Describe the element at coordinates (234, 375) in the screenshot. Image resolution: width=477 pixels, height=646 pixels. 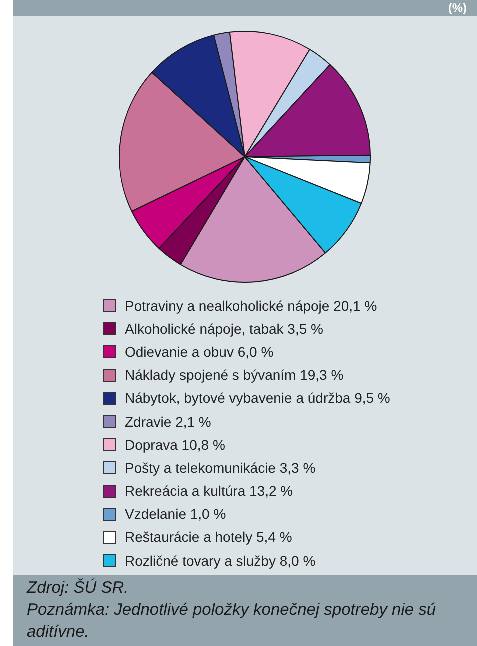
I see `legend-label: Náklady spojené s bývaním 19,3 %` at that location.